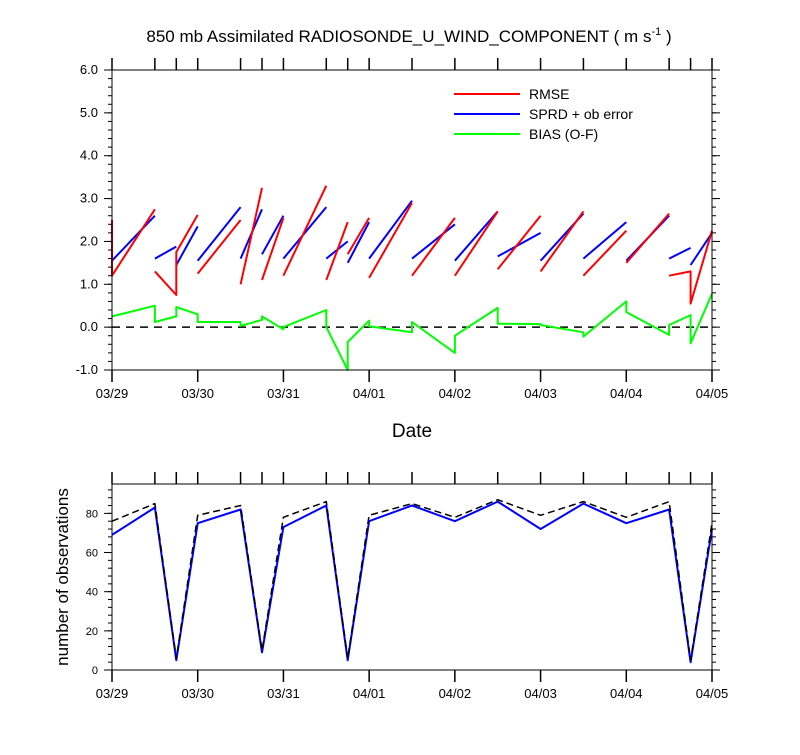  I want to click on y-tick-label: 0.0, so click(89, 326).